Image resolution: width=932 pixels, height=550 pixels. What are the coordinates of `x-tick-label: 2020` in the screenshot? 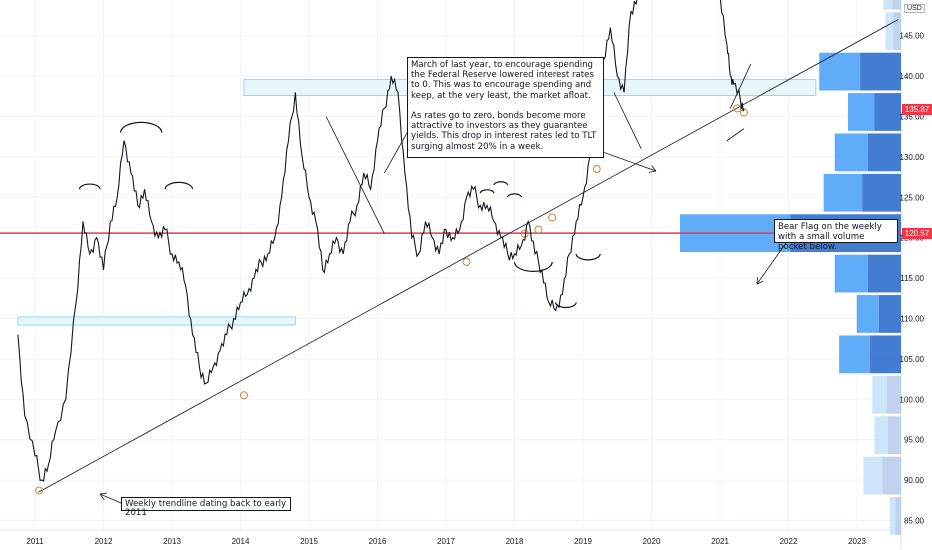 It's located at (652, 541).